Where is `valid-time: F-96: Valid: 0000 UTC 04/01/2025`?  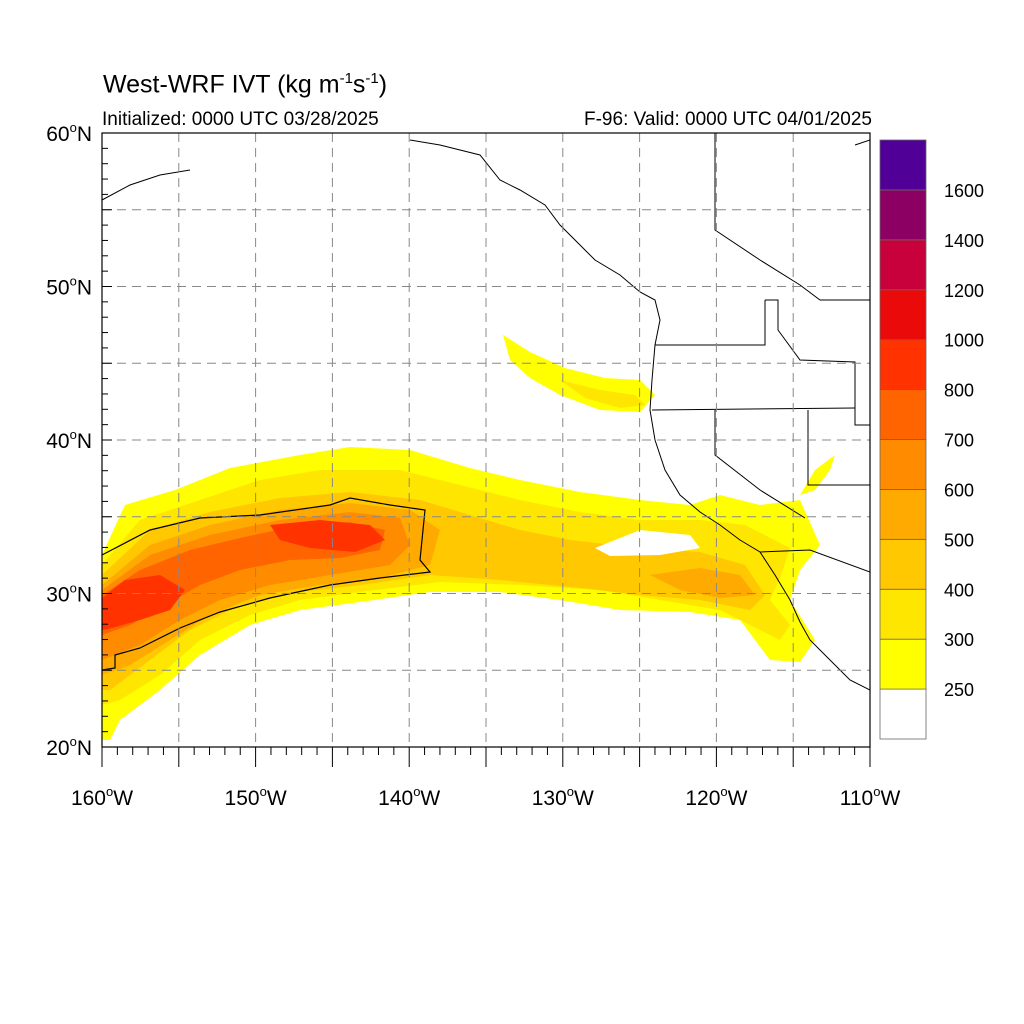 valid-time: F-96: Valid: 0000 UTC 04/01/2025 is located at coordinates (728, 119).